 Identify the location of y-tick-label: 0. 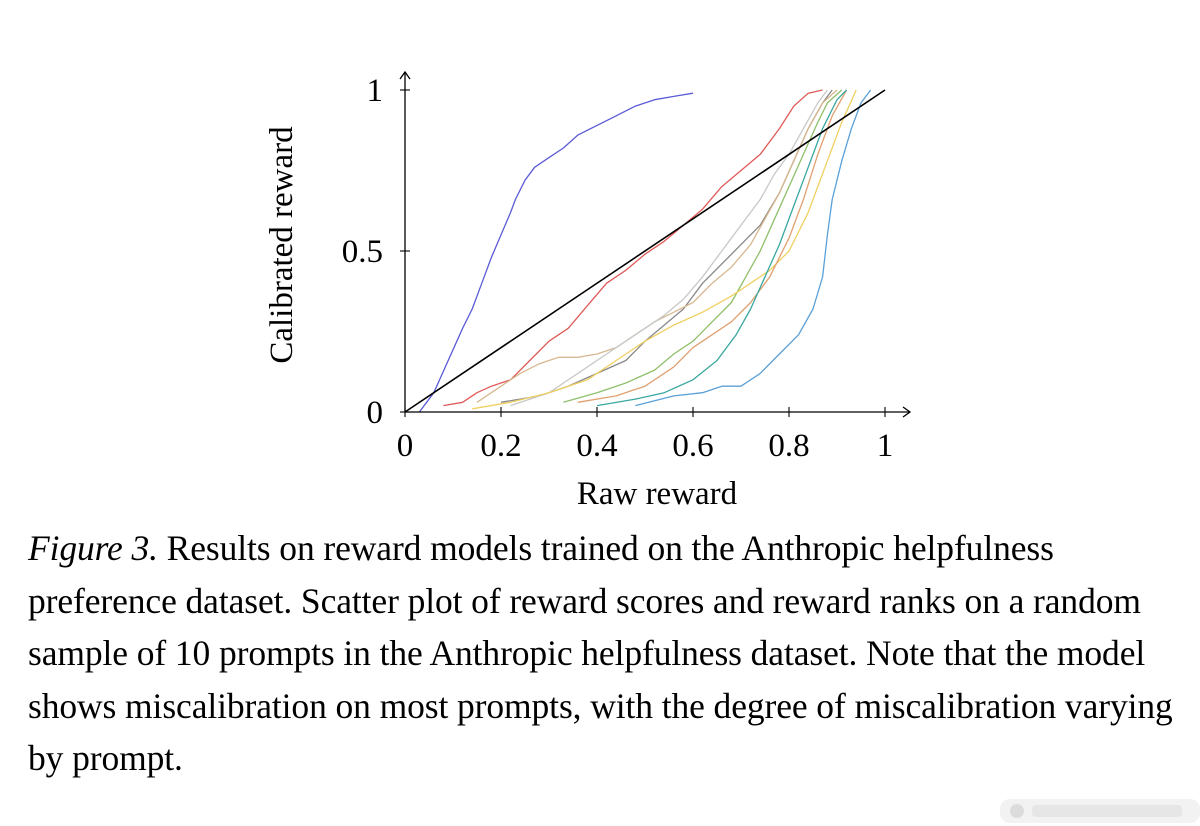
(375, 413).